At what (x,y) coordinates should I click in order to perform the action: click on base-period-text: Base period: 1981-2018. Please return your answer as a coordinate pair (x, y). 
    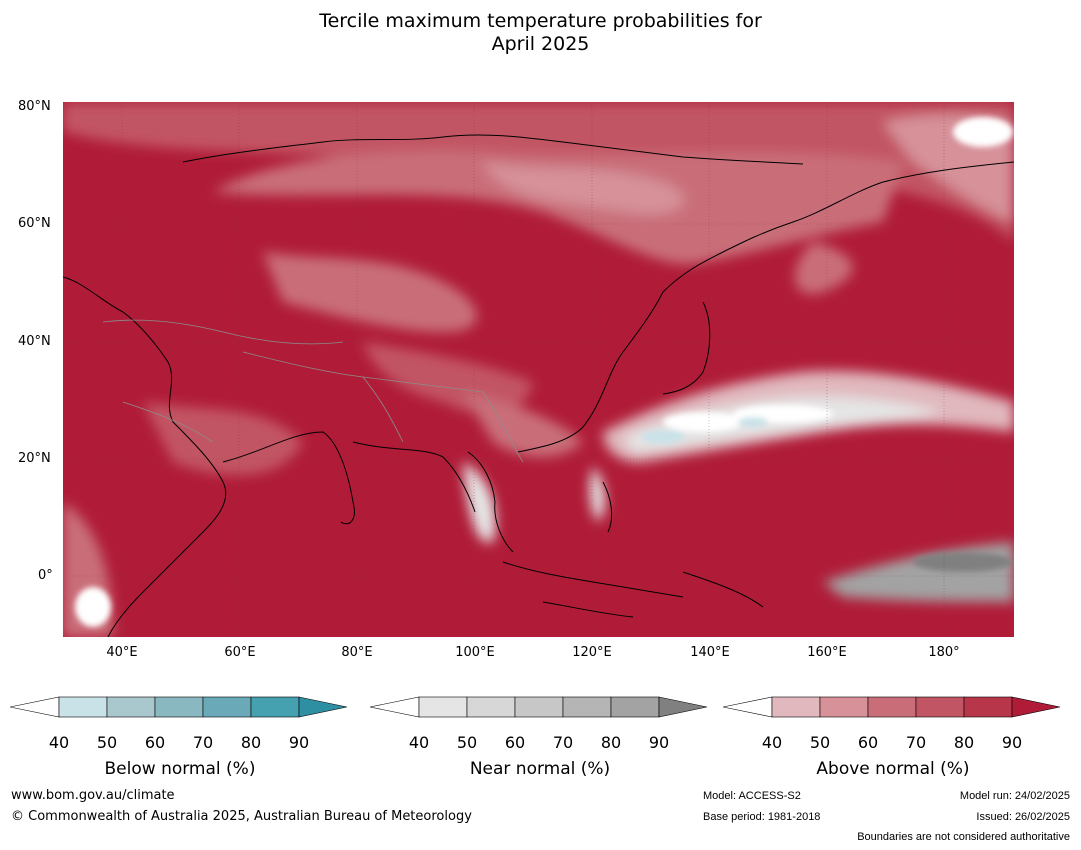
    Looking at the image, I should click on (762, 817).